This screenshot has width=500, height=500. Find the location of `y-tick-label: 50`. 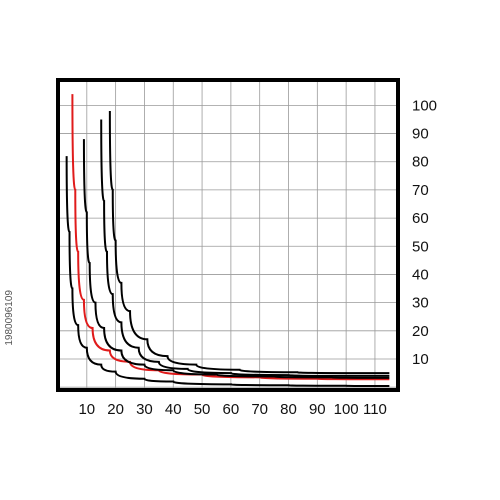

y-tick-label: 50 is located at coordinates (420, 246).